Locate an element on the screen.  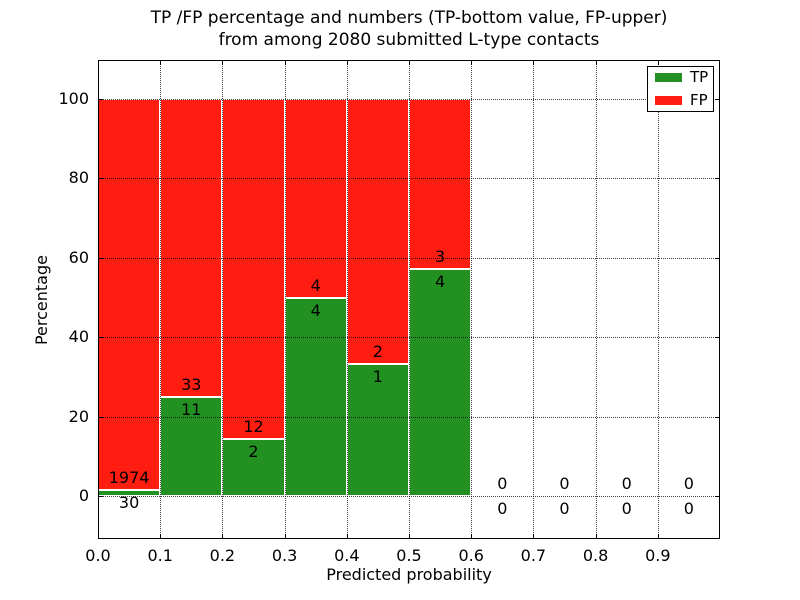
x-tick-label: 0.0 is located at coordinates (98, 555).